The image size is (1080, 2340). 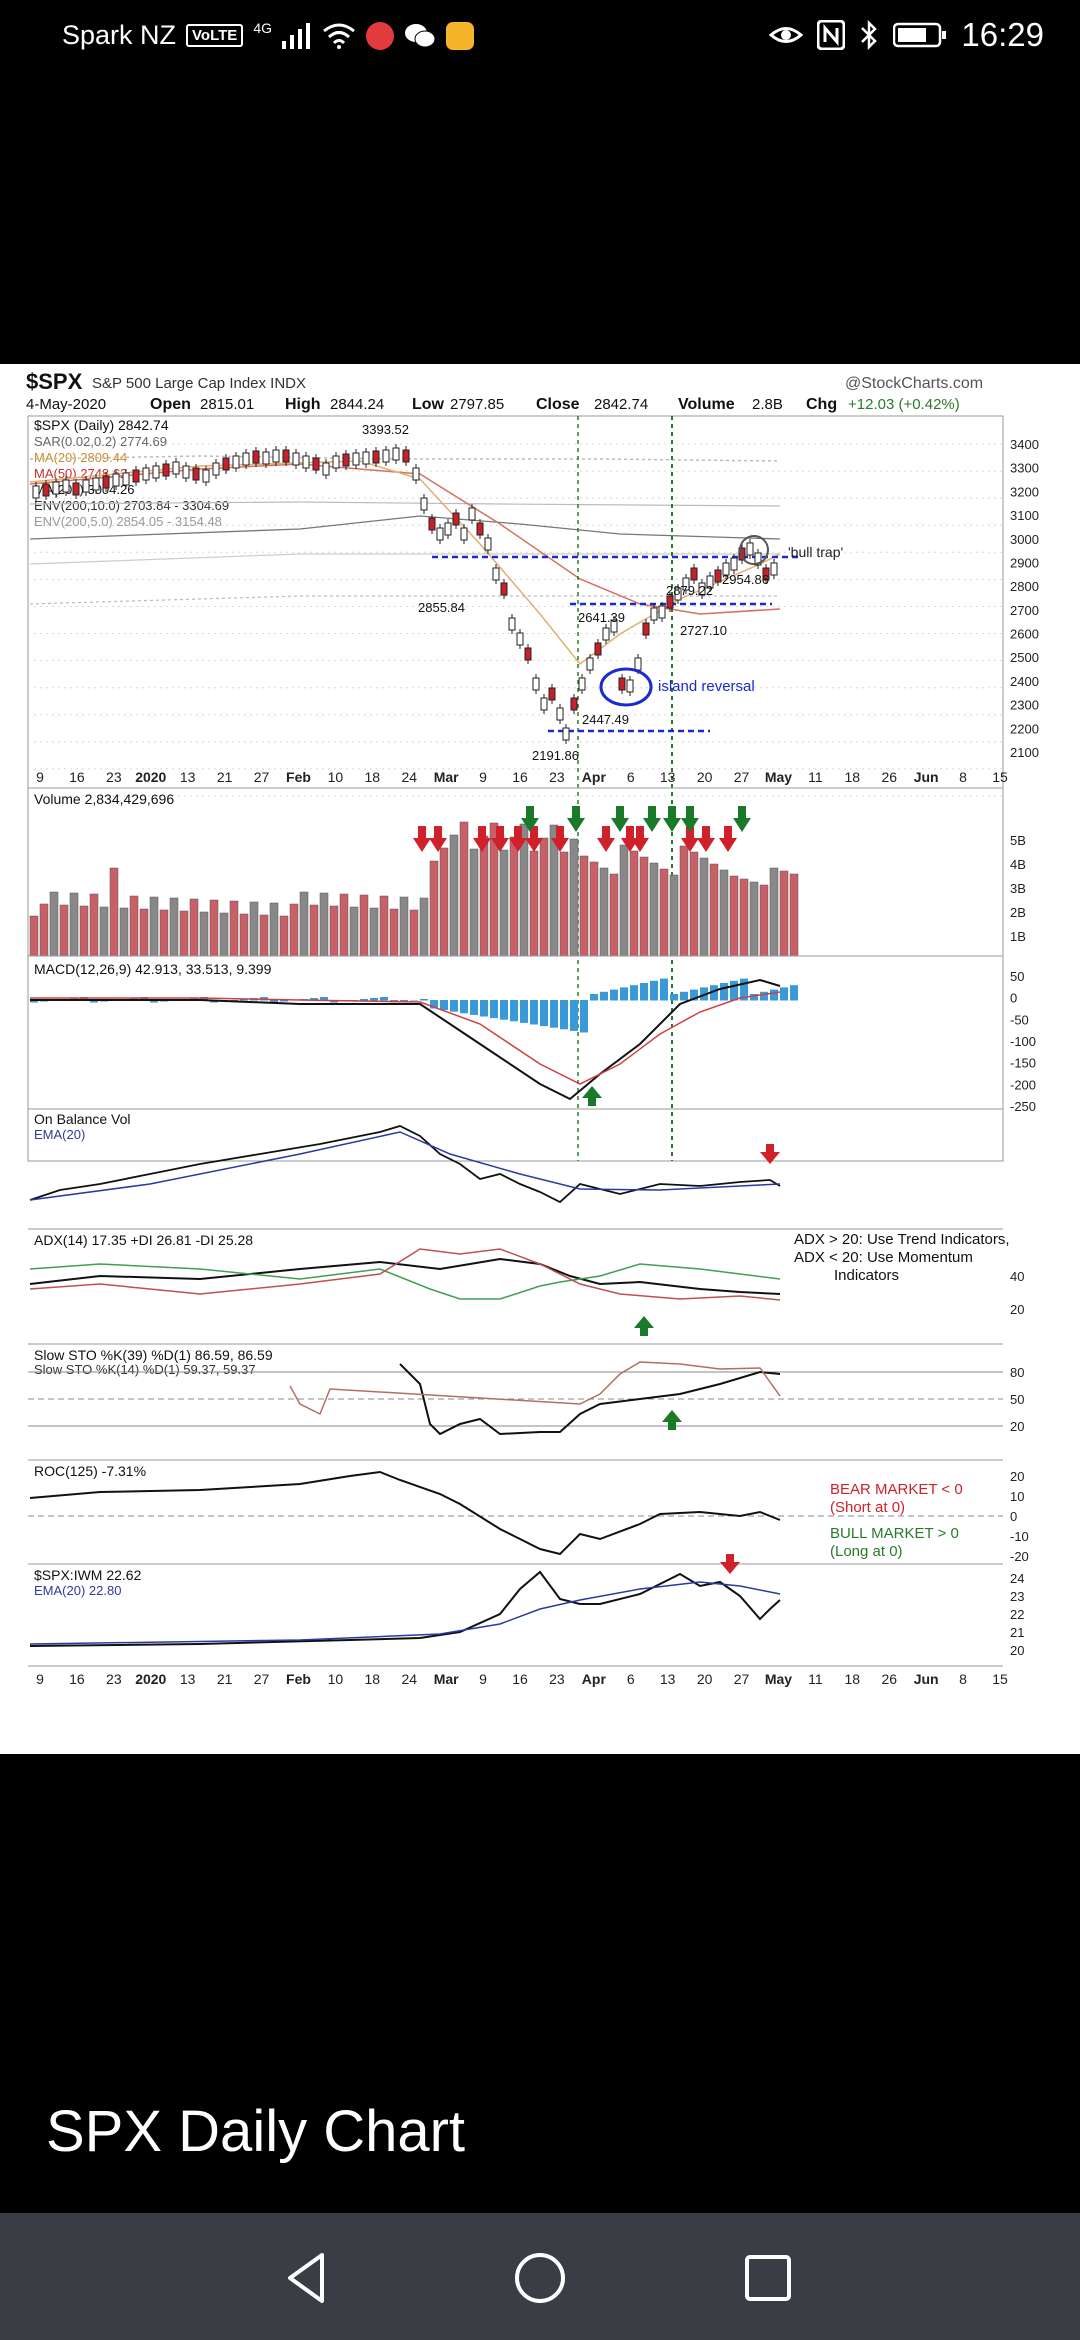 What do you see at coordinates (1017, 1399) in the screenshot?
I see `sto-axis-label: 50` at bounding box center [1017, 1399].